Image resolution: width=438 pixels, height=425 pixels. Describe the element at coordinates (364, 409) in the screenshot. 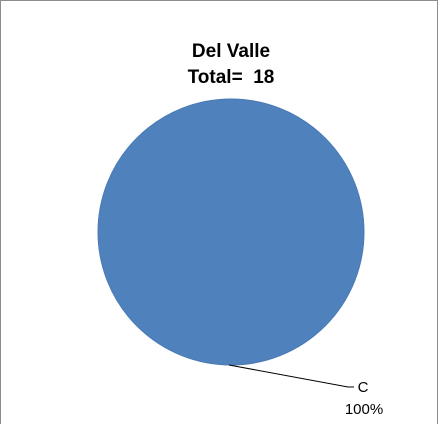

I see `data-label-percent: 100%` at that location.